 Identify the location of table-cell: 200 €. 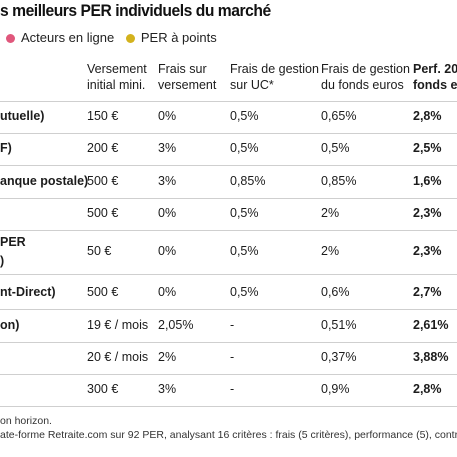
(103, 148).